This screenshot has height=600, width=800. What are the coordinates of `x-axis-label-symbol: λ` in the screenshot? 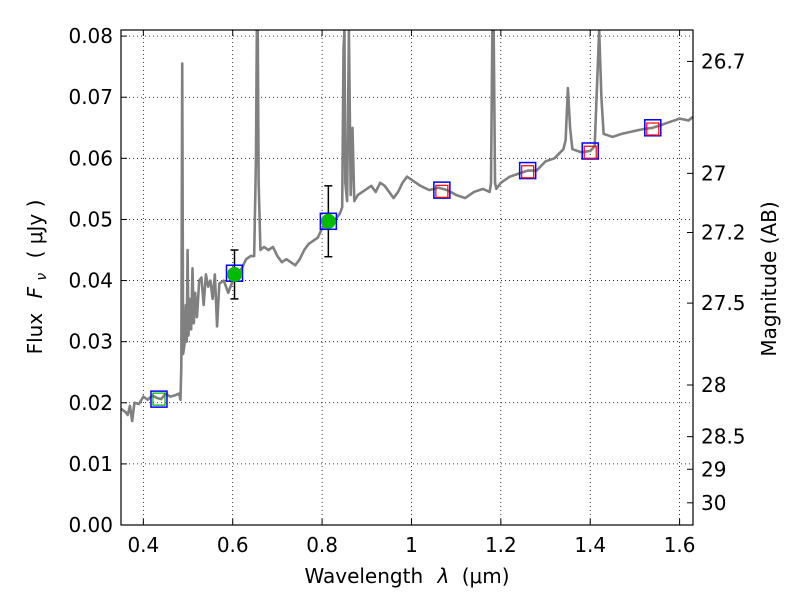 It's located at (443, 576).